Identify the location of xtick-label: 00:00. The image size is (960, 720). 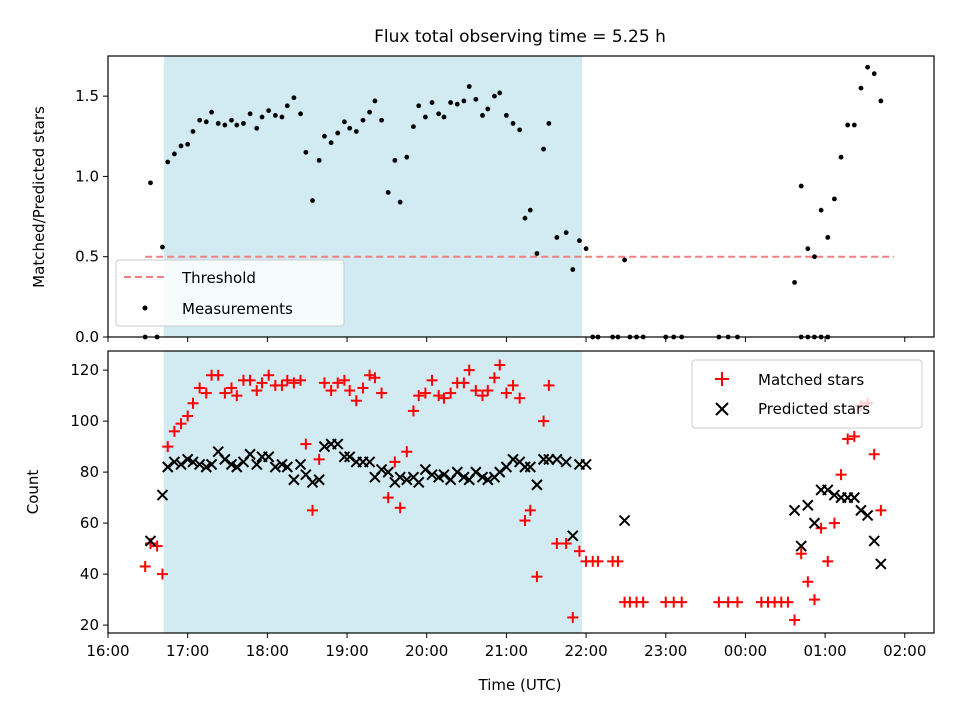
(745, 651).